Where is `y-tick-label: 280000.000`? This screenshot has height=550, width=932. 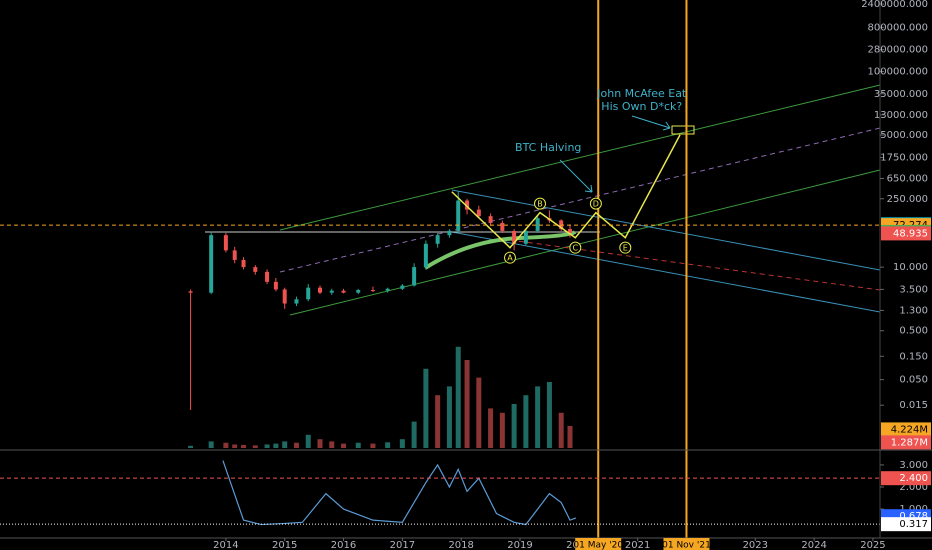
y-tick-label: 280000.000 is located at coordinates (898, 50).